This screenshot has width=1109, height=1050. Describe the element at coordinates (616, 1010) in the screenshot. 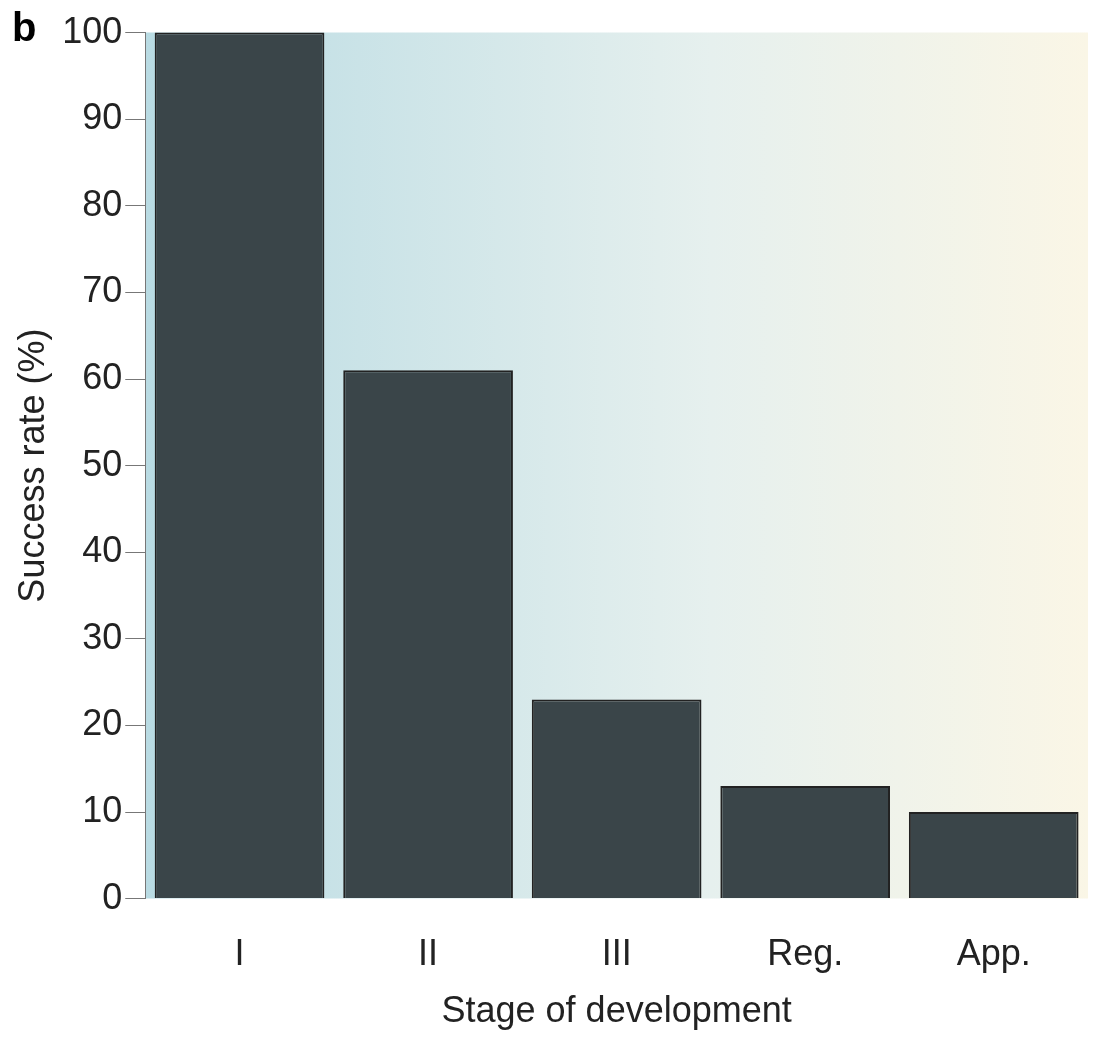

I see `x-axis-title: Stage of development` at that location.